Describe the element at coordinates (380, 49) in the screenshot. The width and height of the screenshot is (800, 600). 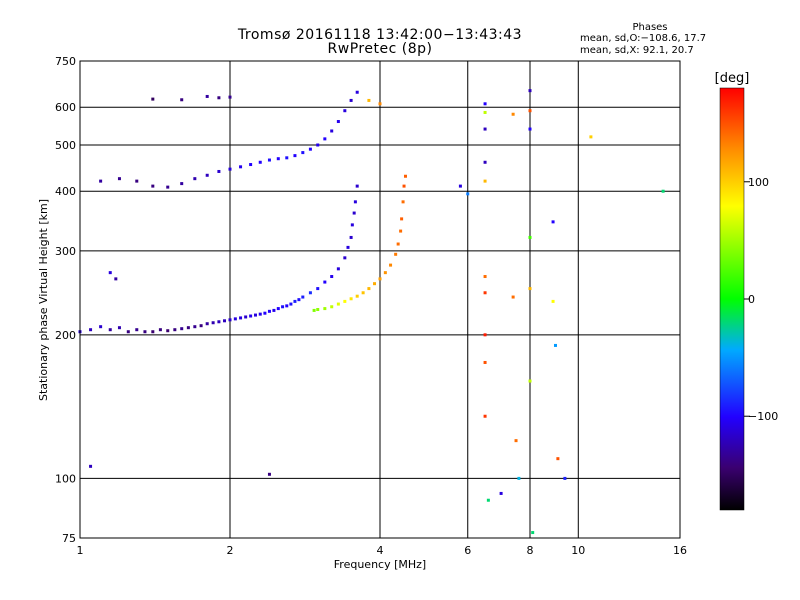
I see `chart-subtitle: RwPretec (8p)` at that location.